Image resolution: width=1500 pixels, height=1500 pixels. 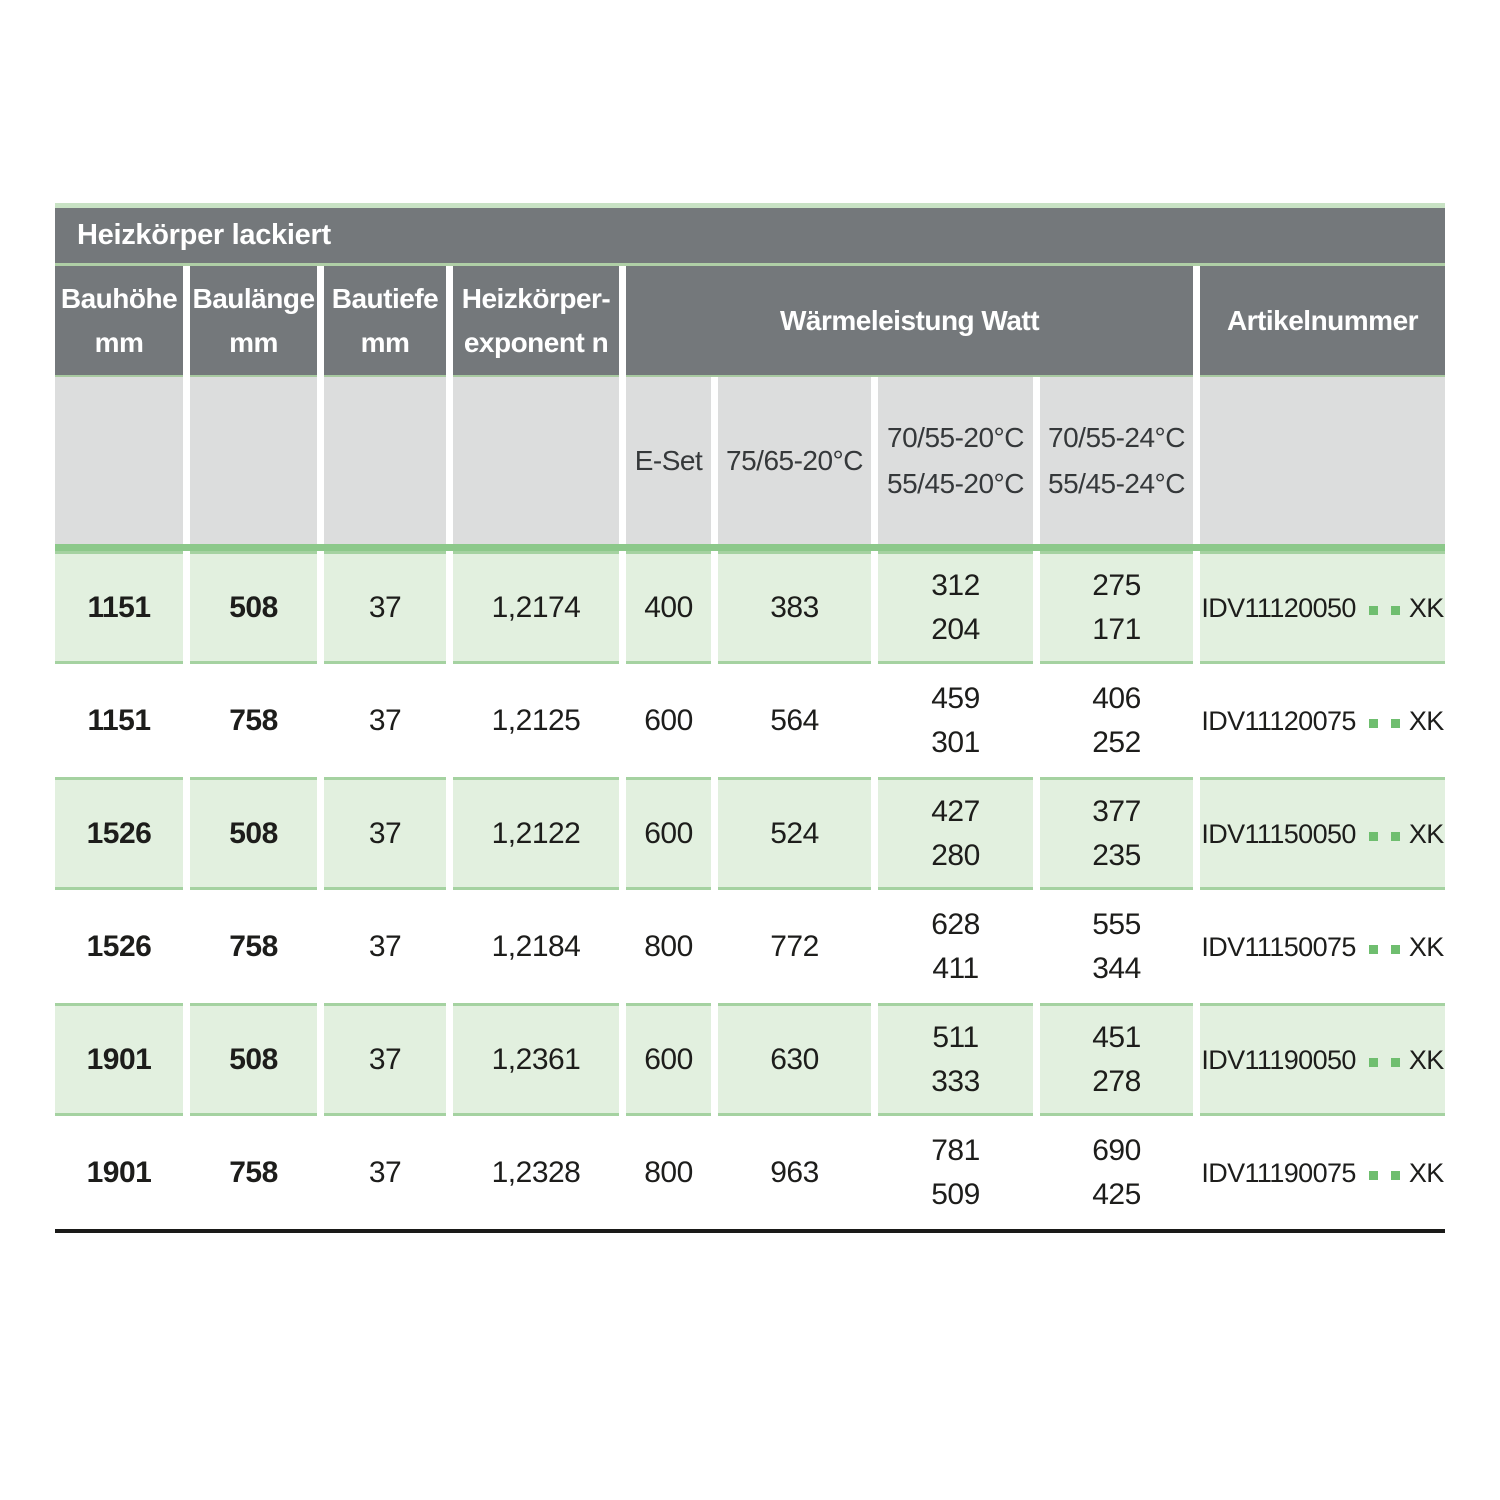 I want to click on watt-line1: 690, so click(x=1116, y=1150).